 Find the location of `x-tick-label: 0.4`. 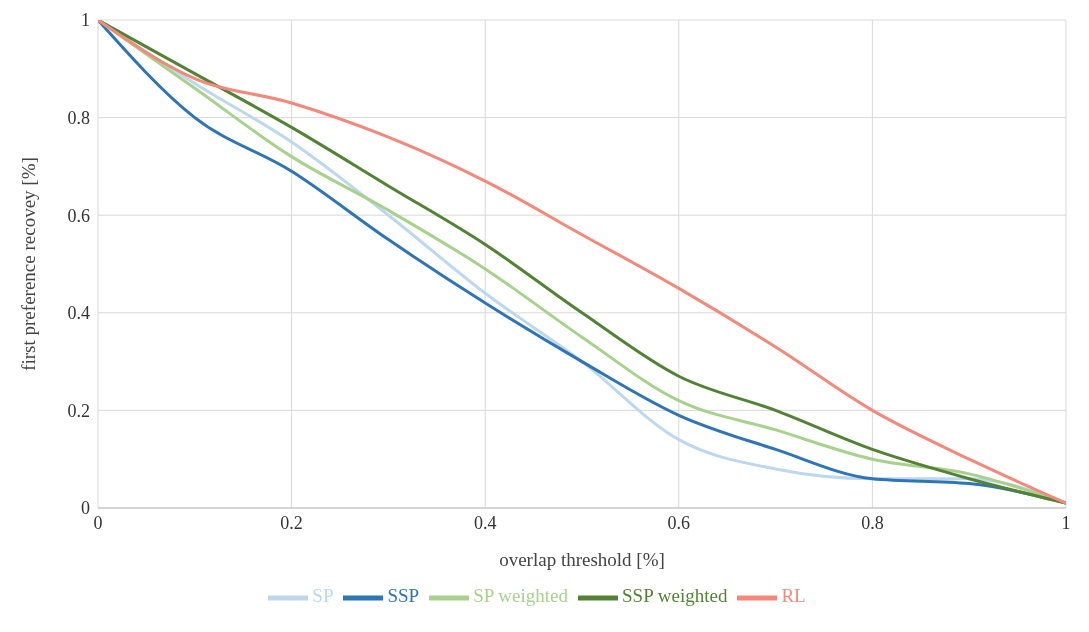

x-tick-label: 0.4 is located at coordinates (485, 522).